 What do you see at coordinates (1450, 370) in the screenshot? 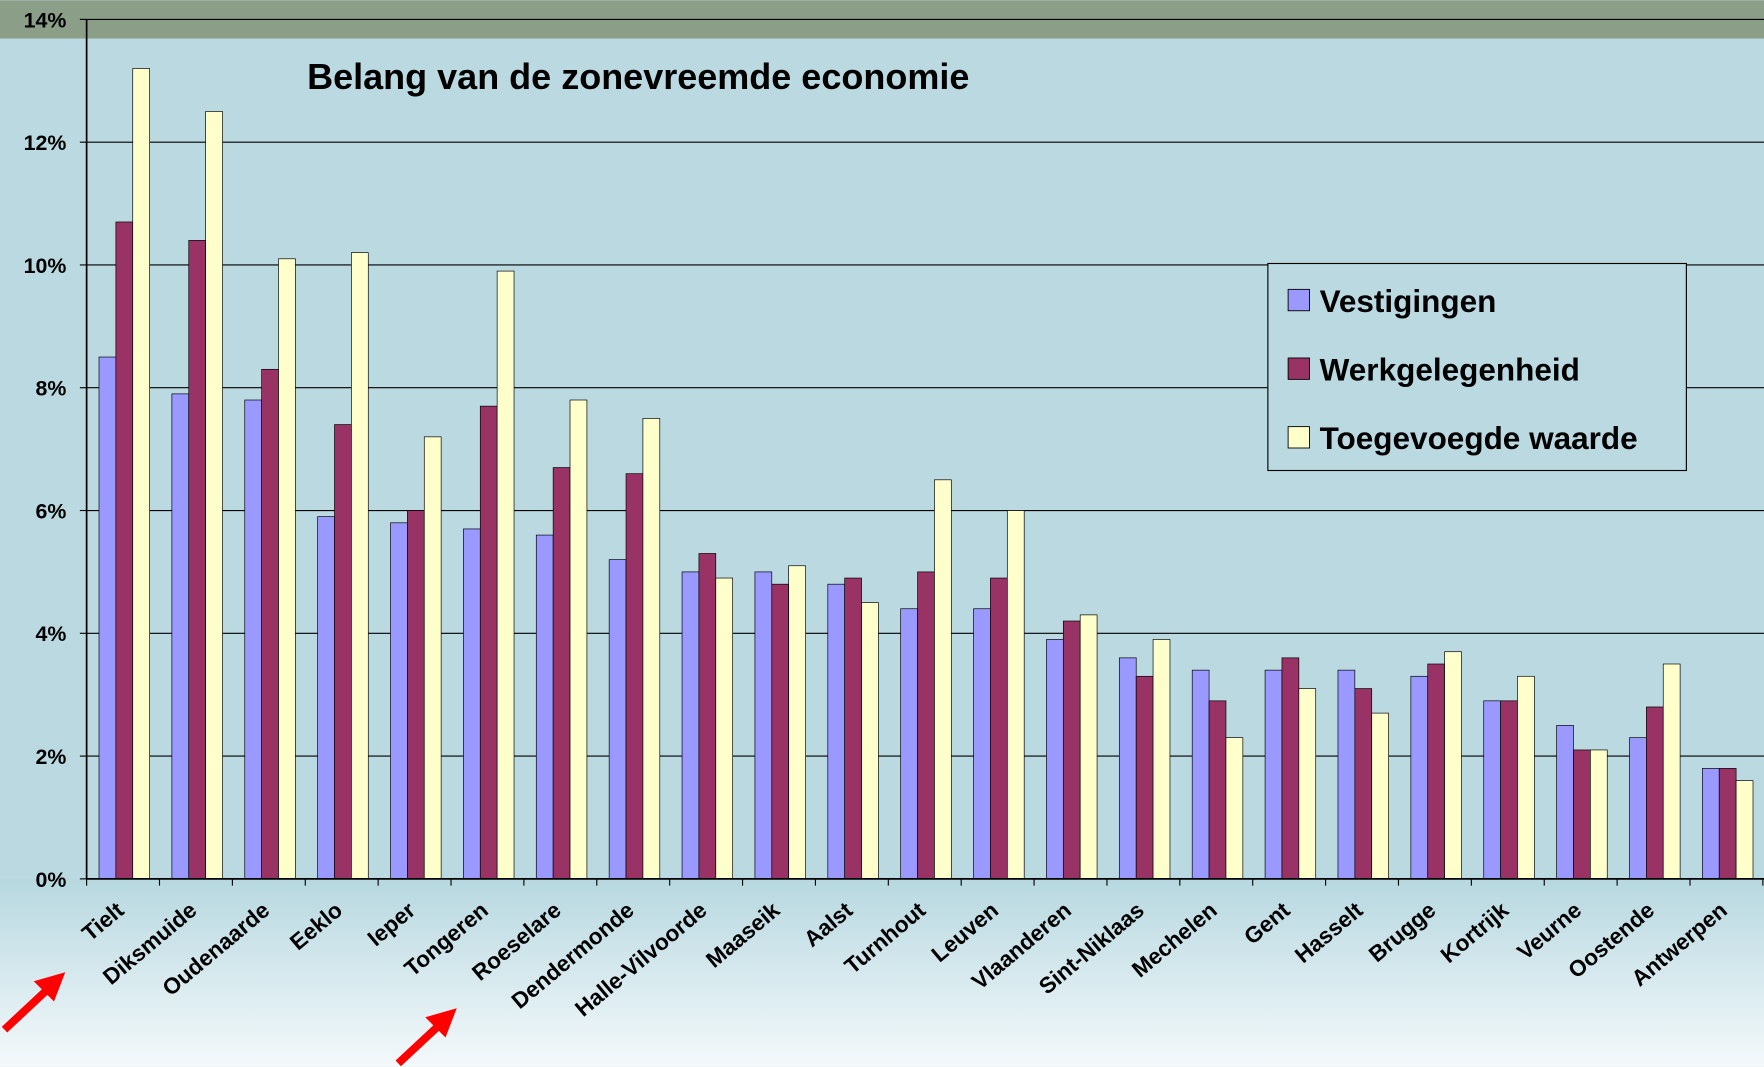
I see `legend-label: Werkgelegenheid` at bounding box center [1450, 370].